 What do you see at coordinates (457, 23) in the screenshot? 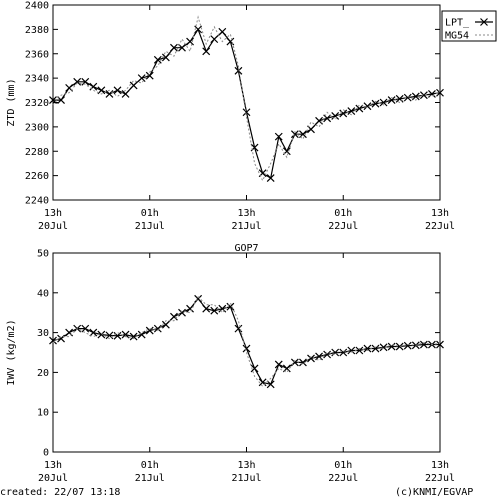
I see `legend-label: LPT_` at bounding box center [457, 23].